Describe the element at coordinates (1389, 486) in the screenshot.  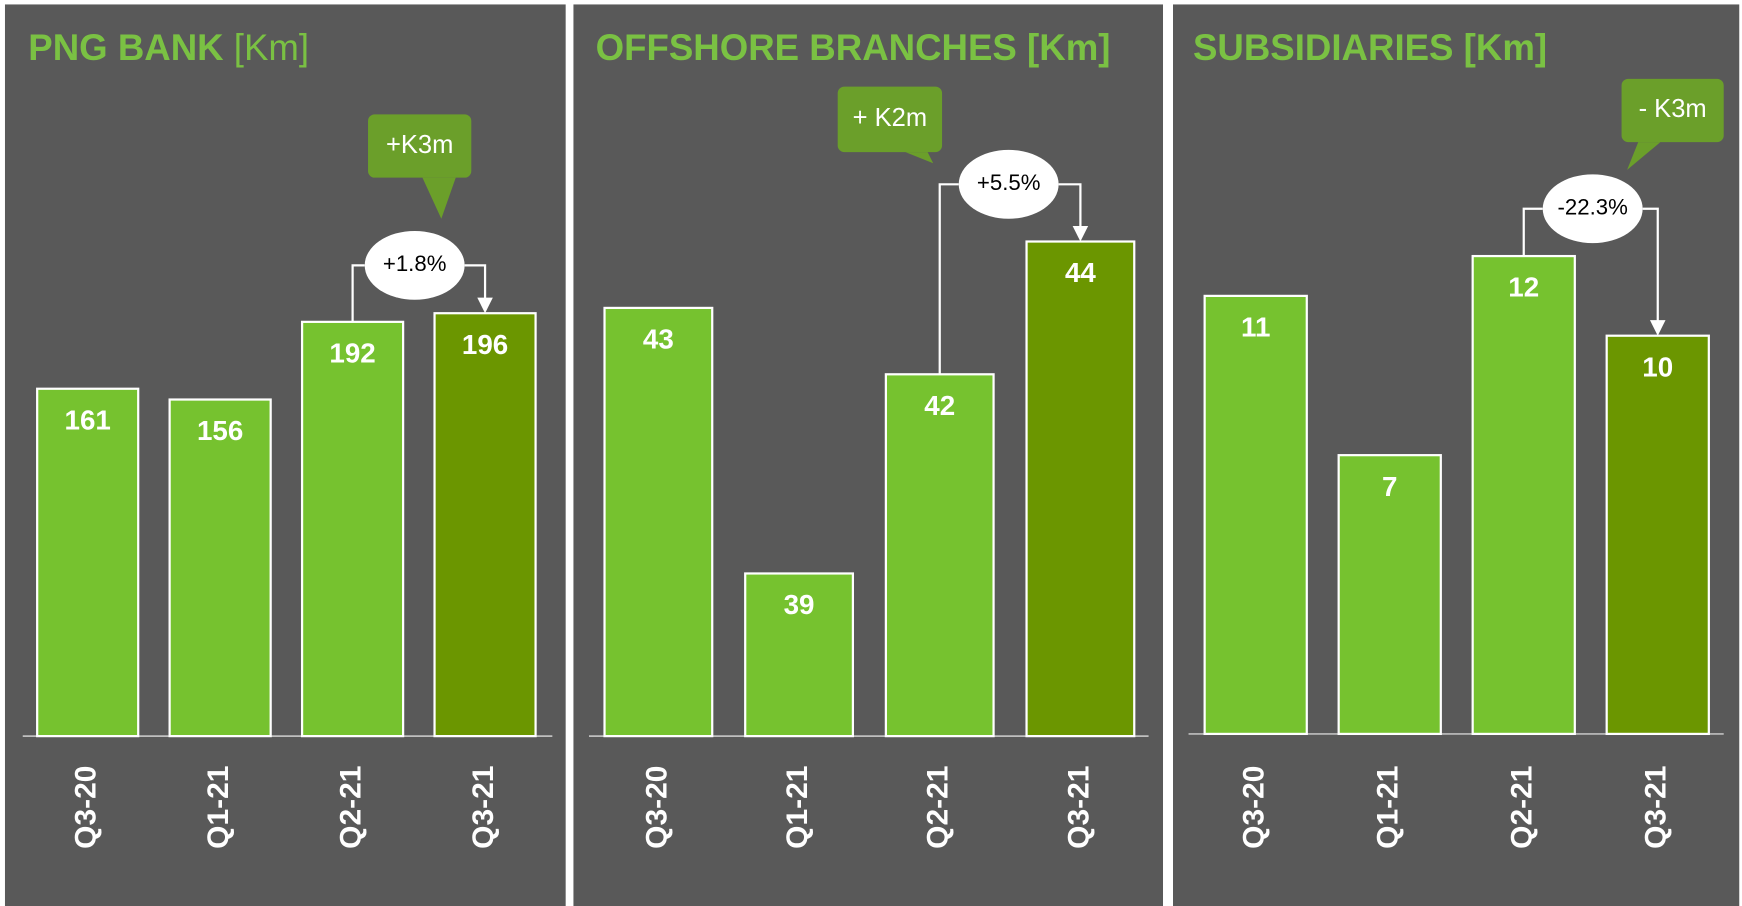
I see `value-label: 7` at that location.